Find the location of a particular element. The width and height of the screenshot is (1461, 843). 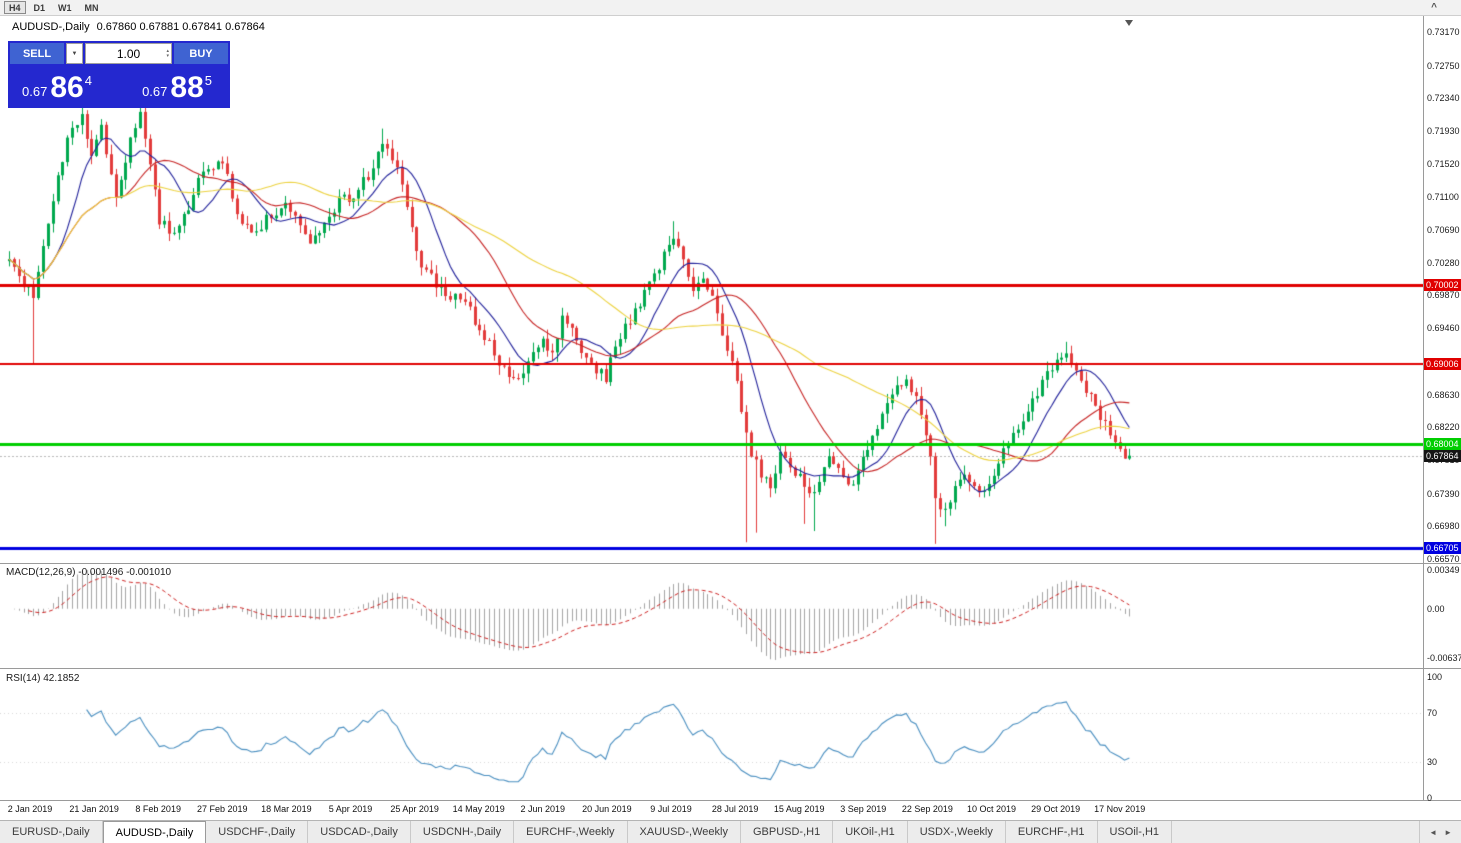

rsi-axis-label: 70 is located at coordinates (1432, 713).